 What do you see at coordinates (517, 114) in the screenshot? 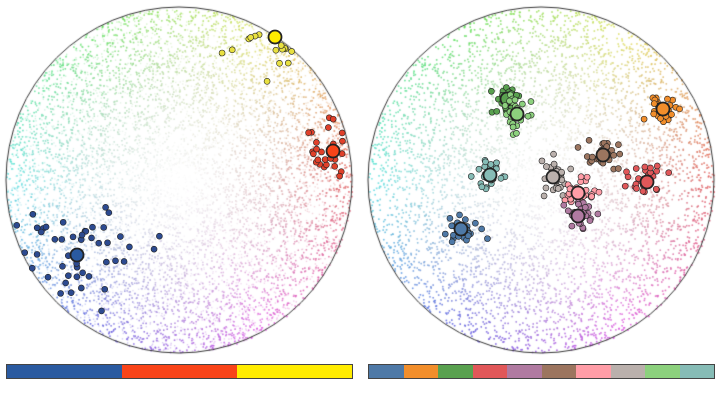
I see `light-green-cluster-centroid` at bounding box center [517, 114].